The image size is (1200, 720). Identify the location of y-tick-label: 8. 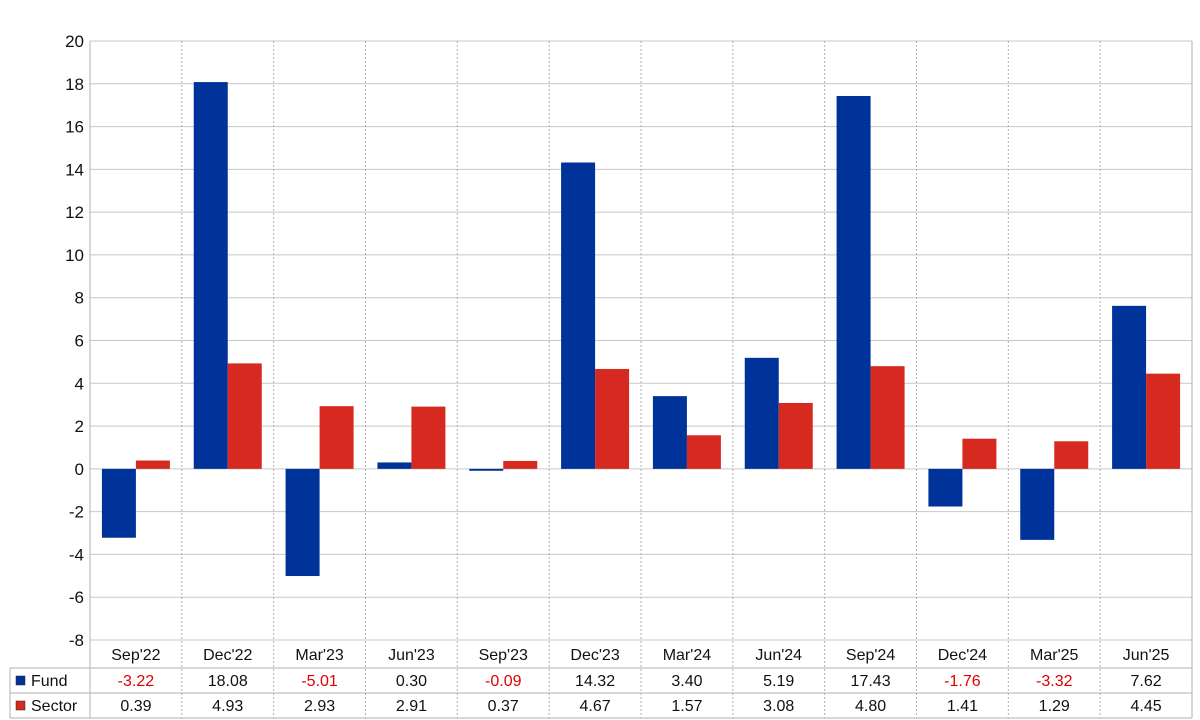
(79, 298).